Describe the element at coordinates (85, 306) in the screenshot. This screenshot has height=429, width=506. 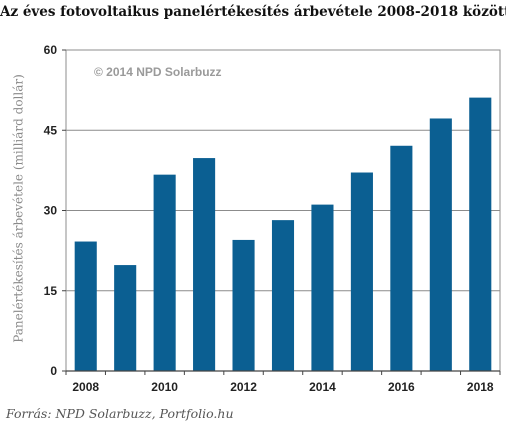
I see `bar-2008` at that location.